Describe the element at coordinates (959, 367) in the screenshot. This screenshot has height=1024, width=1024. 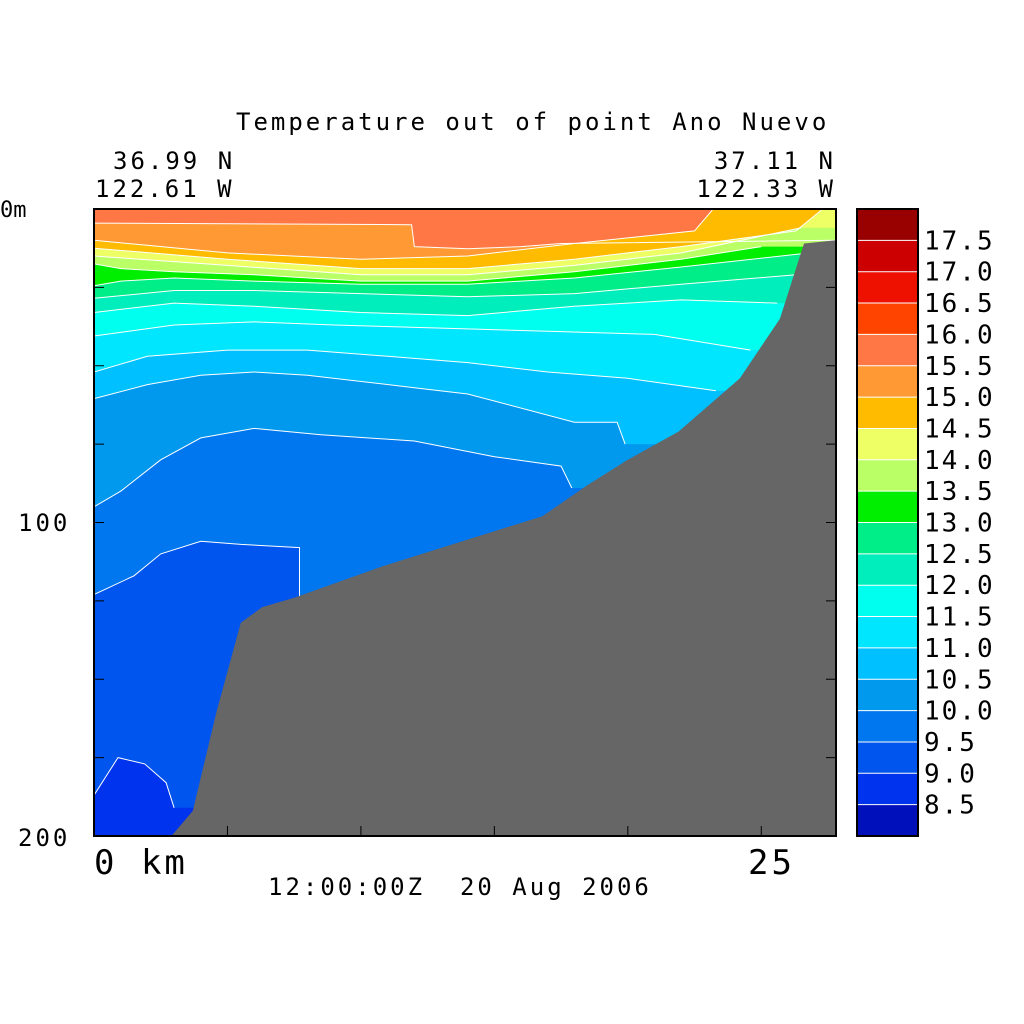
I see `colorbar-label: 15.5` at that location.